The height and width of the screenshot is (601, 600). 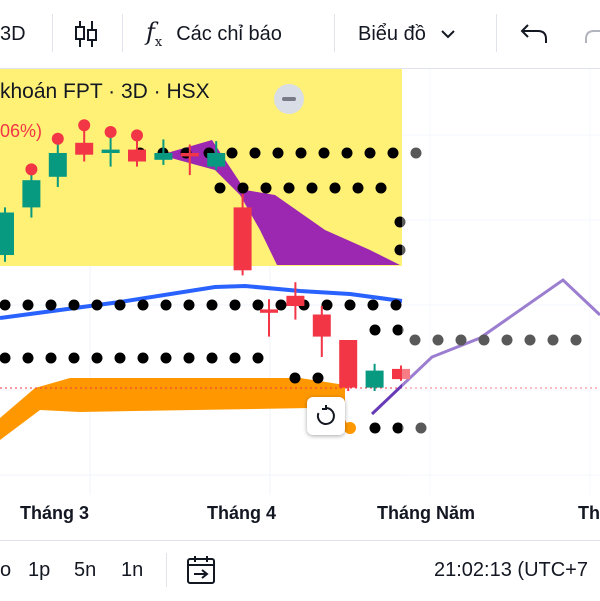 What do you see at coordinates (300, 34) in the screenshot?
I see `top-toolbar: 3D fx Các chỉ báo Biểu đồ` at bounding box center [300, 34].